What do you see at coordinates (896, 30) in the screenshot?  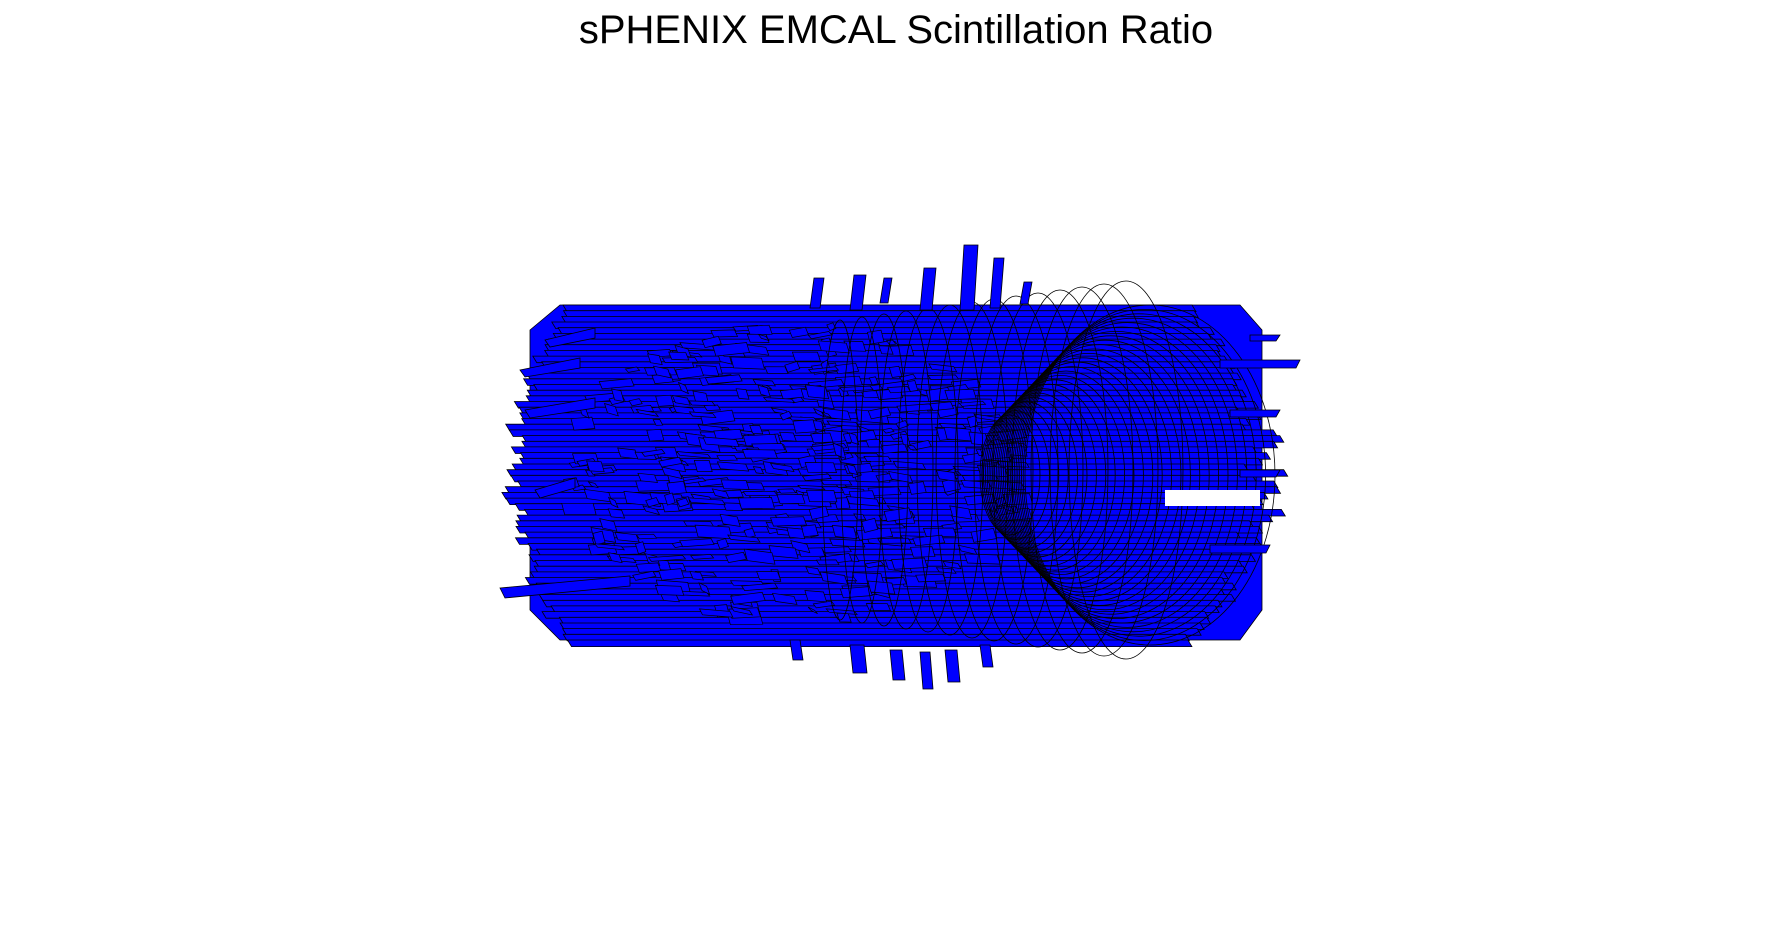 I see `chart-title: sPHENIX EMCAL Scintillation Ratio` at bounding box center [896, 30].